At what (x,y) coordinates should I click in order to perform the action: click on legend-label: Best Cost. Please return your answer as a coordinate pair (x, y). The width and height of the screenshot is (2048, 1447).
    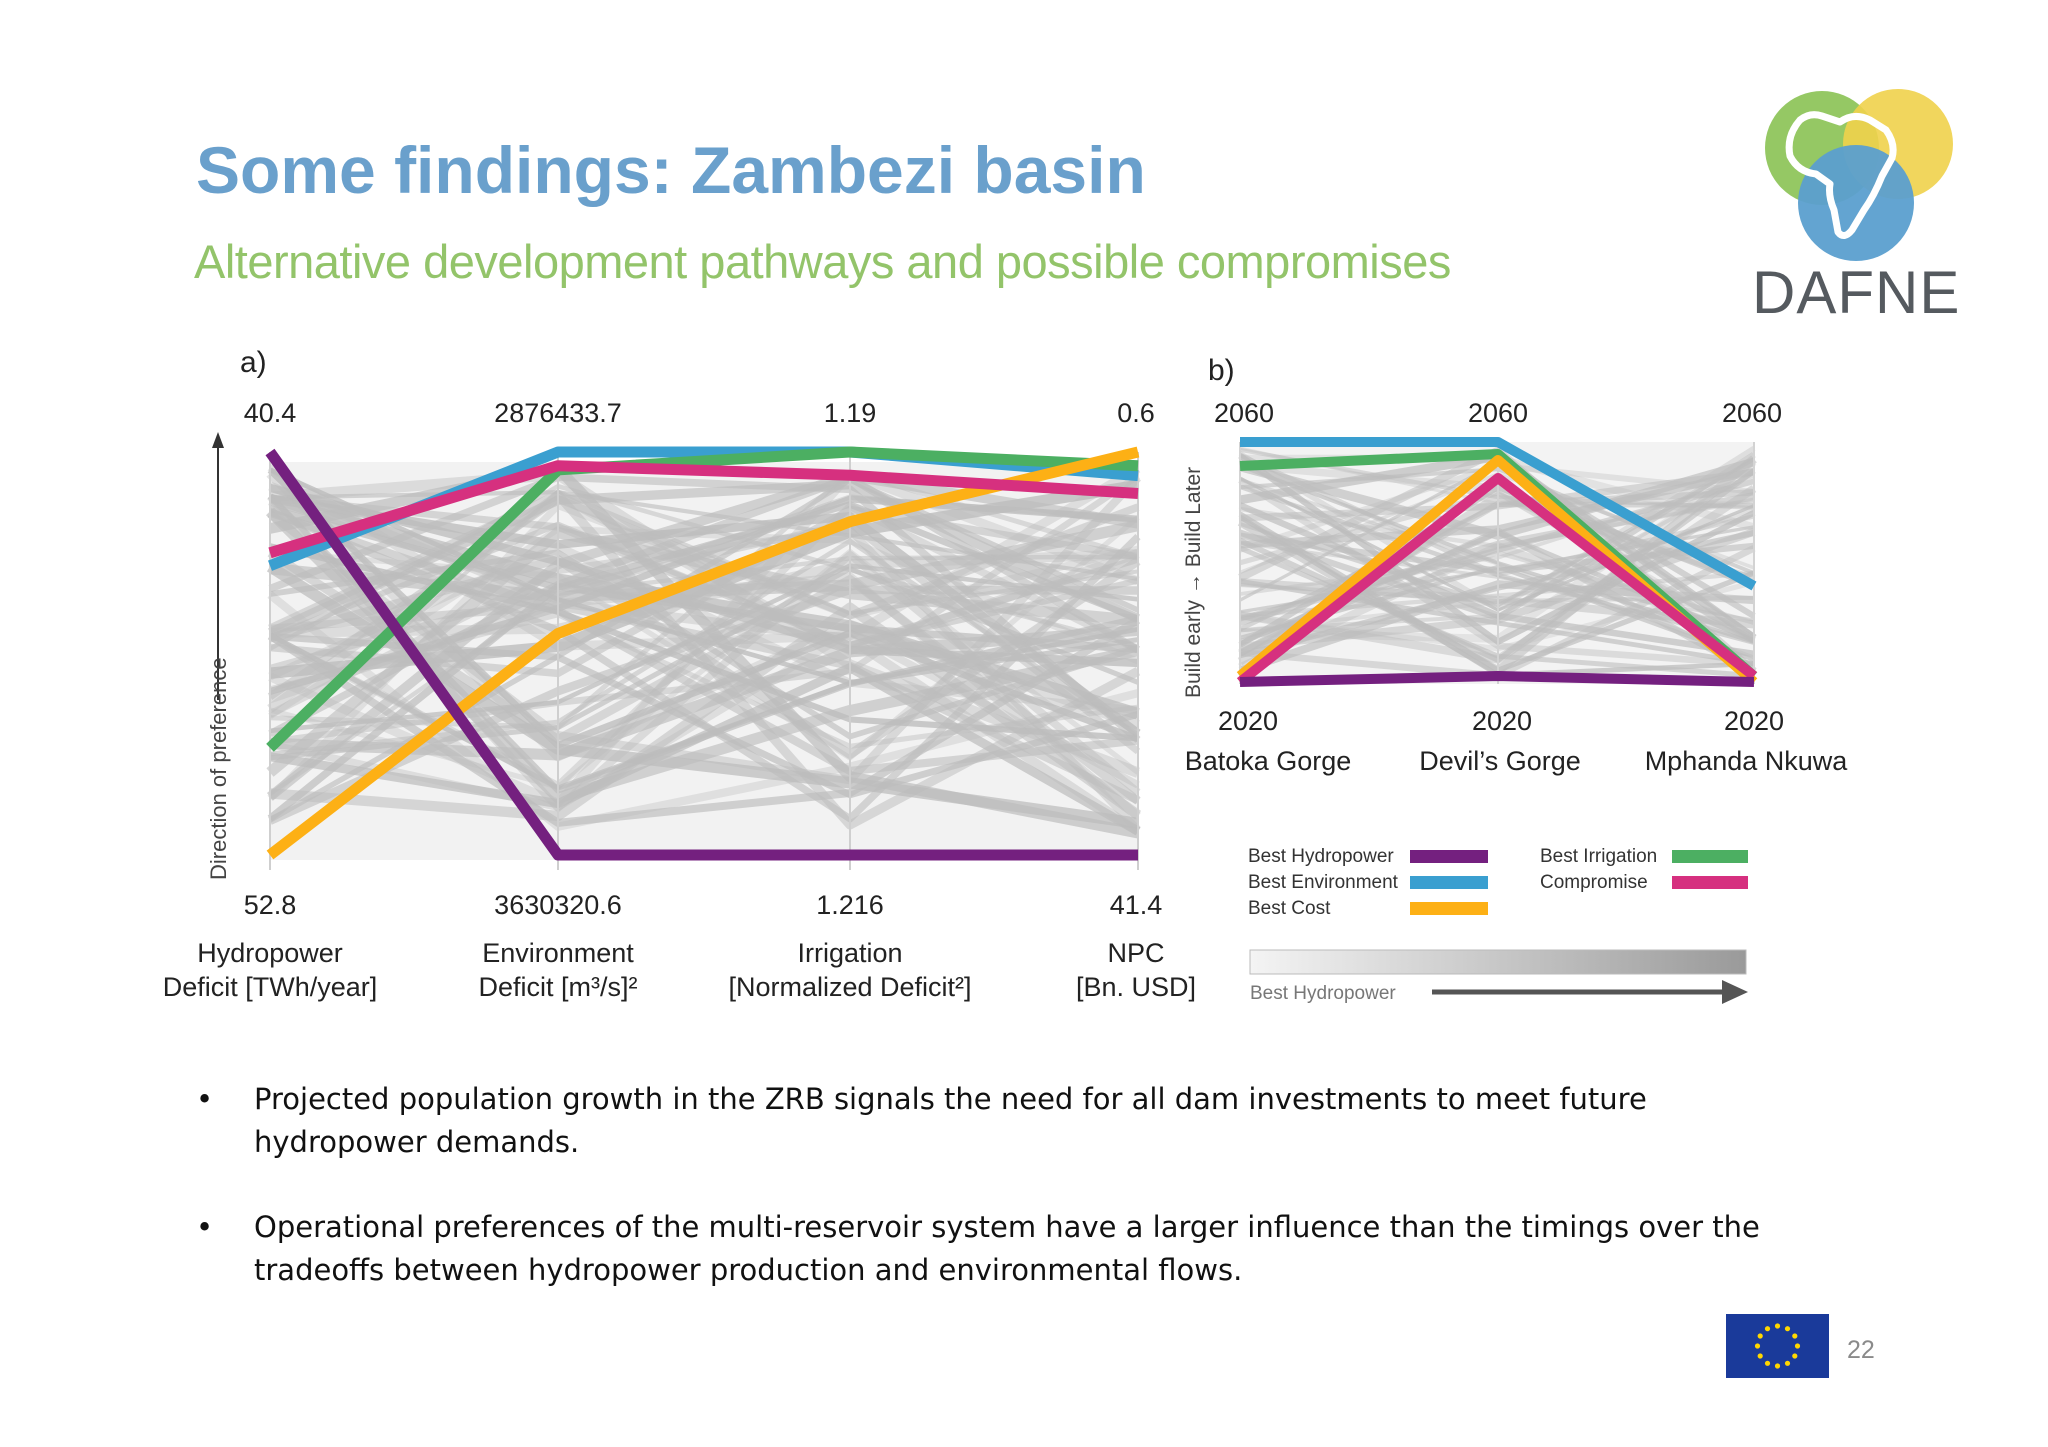
    Looking at the image, I should click on (1289, 908).